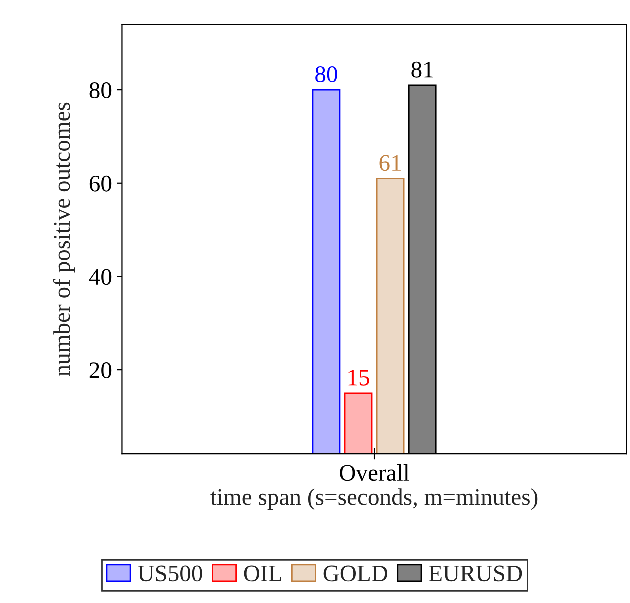 Image resolution: width=630 pixels, height=603 pixels. I want to click on legend-label: US500, so click(170, 574).